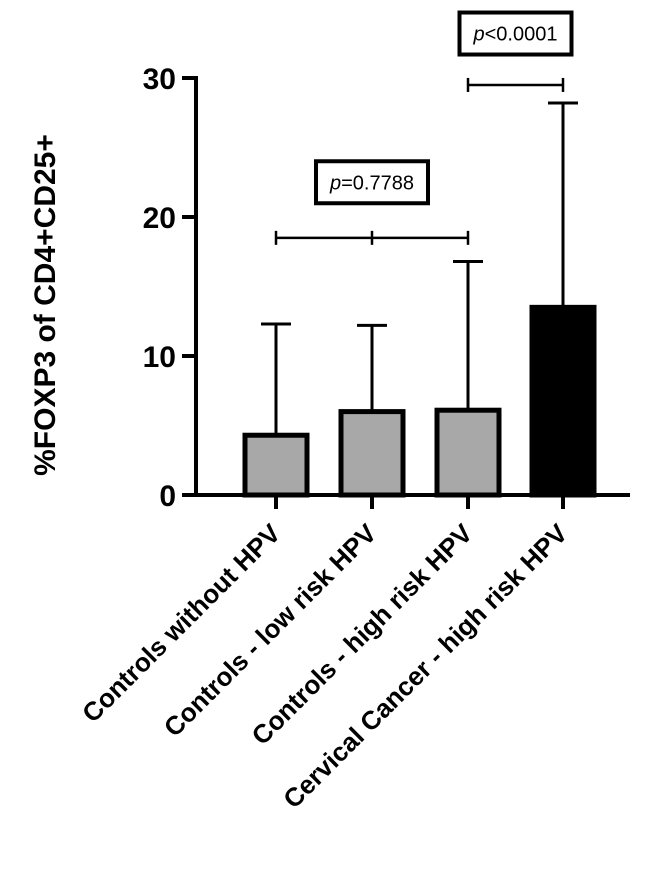 This screenshot has height=886, width=649. Describe the element at coordinates (159, 357) in the screenshot. I see `y-tick-label: 10` at that location.